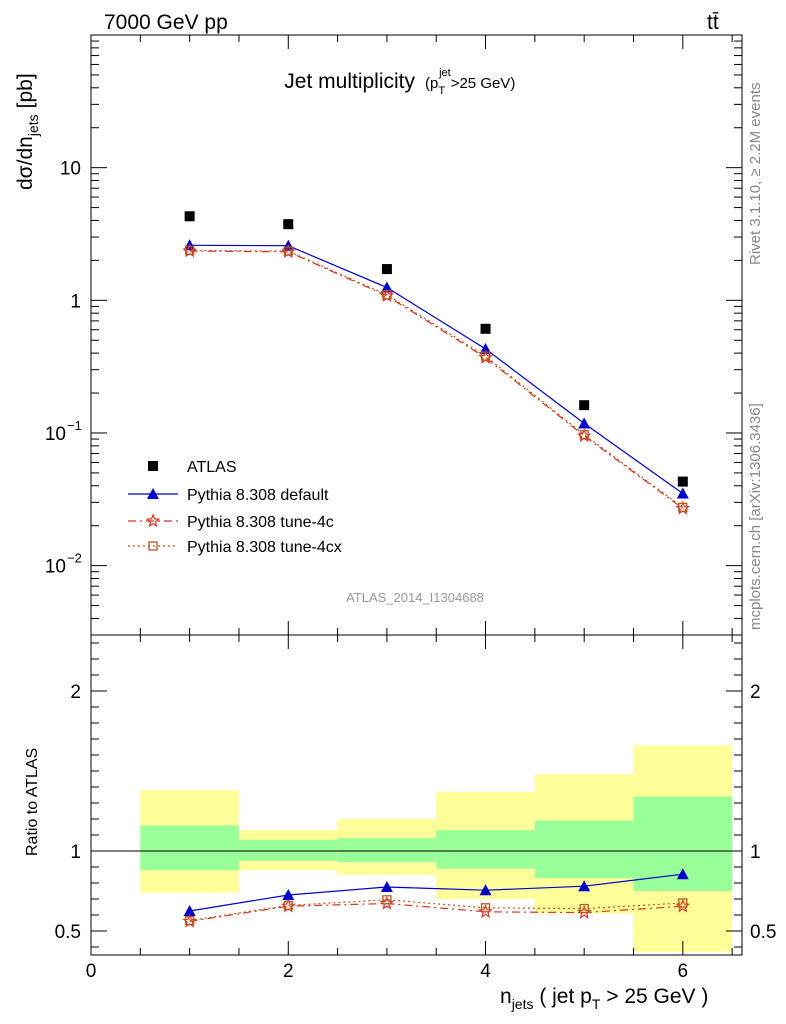  What do you see at coordinates (91, 971) in the screenshot?
I see `x-tick-label: 0` at bounding box center [91, 971].